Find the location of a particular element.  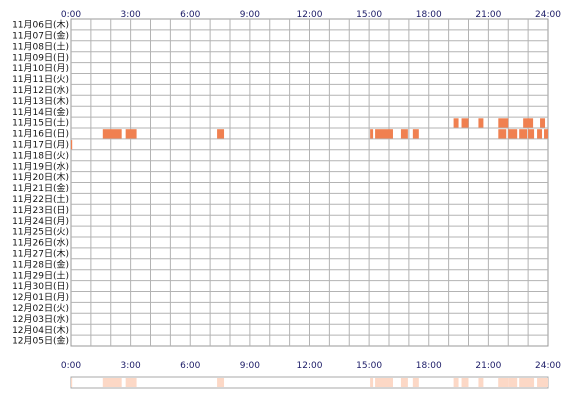

row-label: 11月07日(金) is located at coordinates (40, 36).